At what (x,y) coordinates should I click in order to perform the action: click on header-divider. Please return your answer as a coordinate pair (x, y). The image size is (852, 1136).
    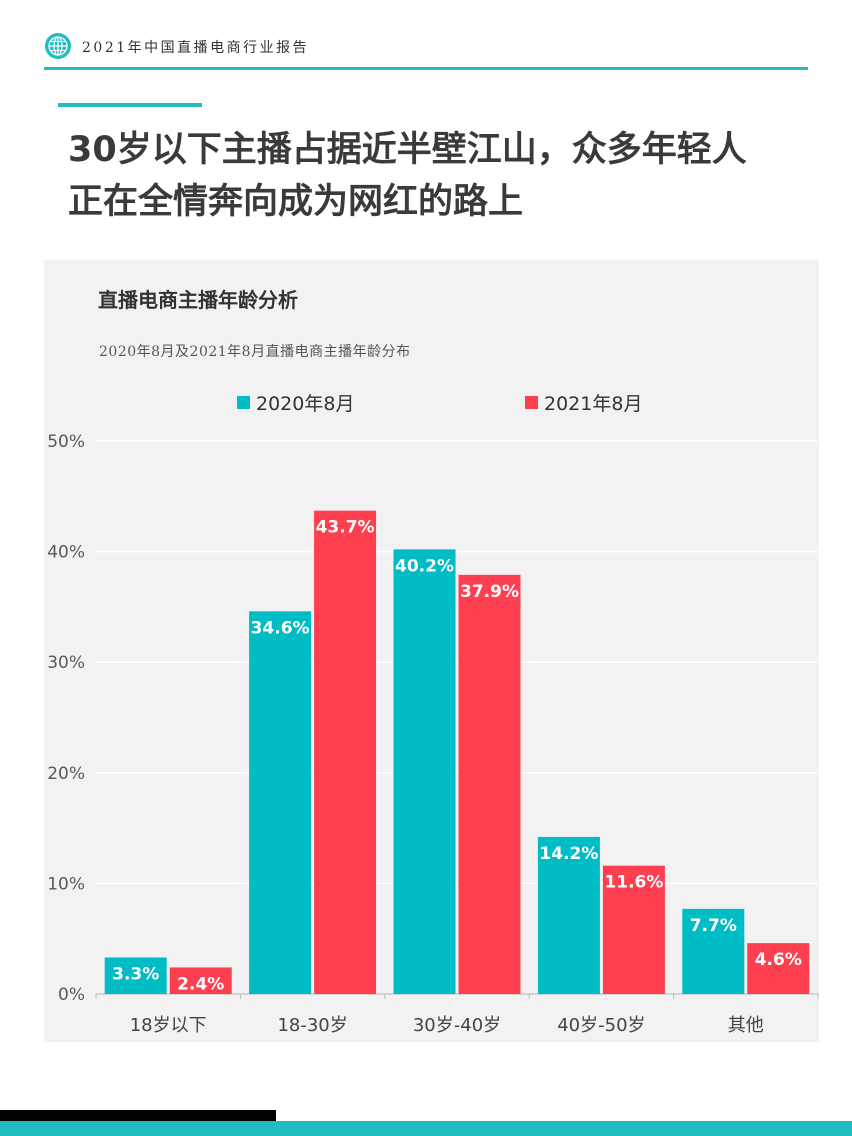
    Looking at the image, I should click on (426, 68).